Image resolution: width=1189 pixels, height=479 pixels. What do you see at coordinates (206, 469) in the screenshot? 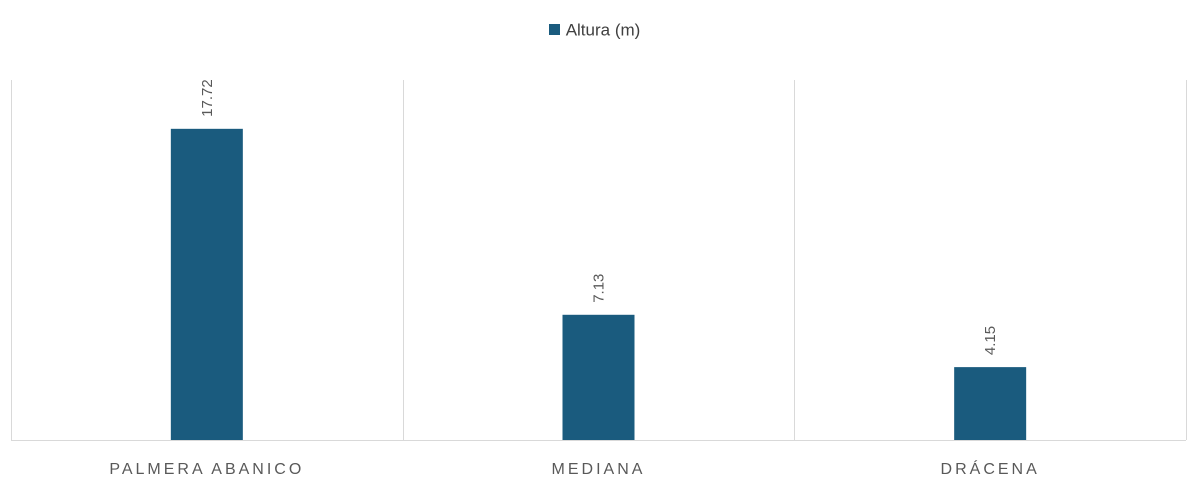
I see `category-label-1: PALMERA ABANICO` at bounding box center [206, 469].